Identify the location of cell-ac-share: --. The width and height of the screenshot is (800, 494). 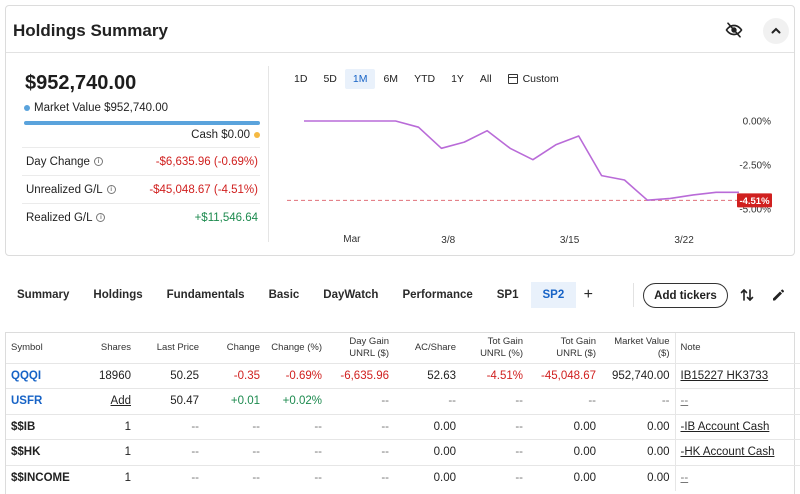
(427, 401).